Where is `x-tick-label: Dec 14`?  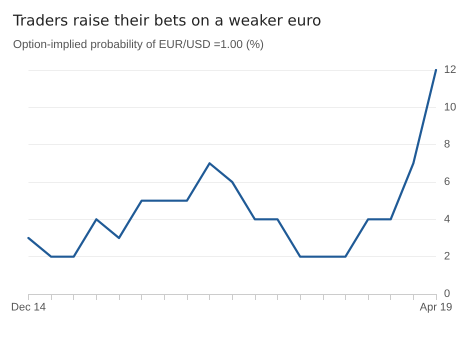 x-tick-label: Dec 14 is located at coordinates (28, 308).